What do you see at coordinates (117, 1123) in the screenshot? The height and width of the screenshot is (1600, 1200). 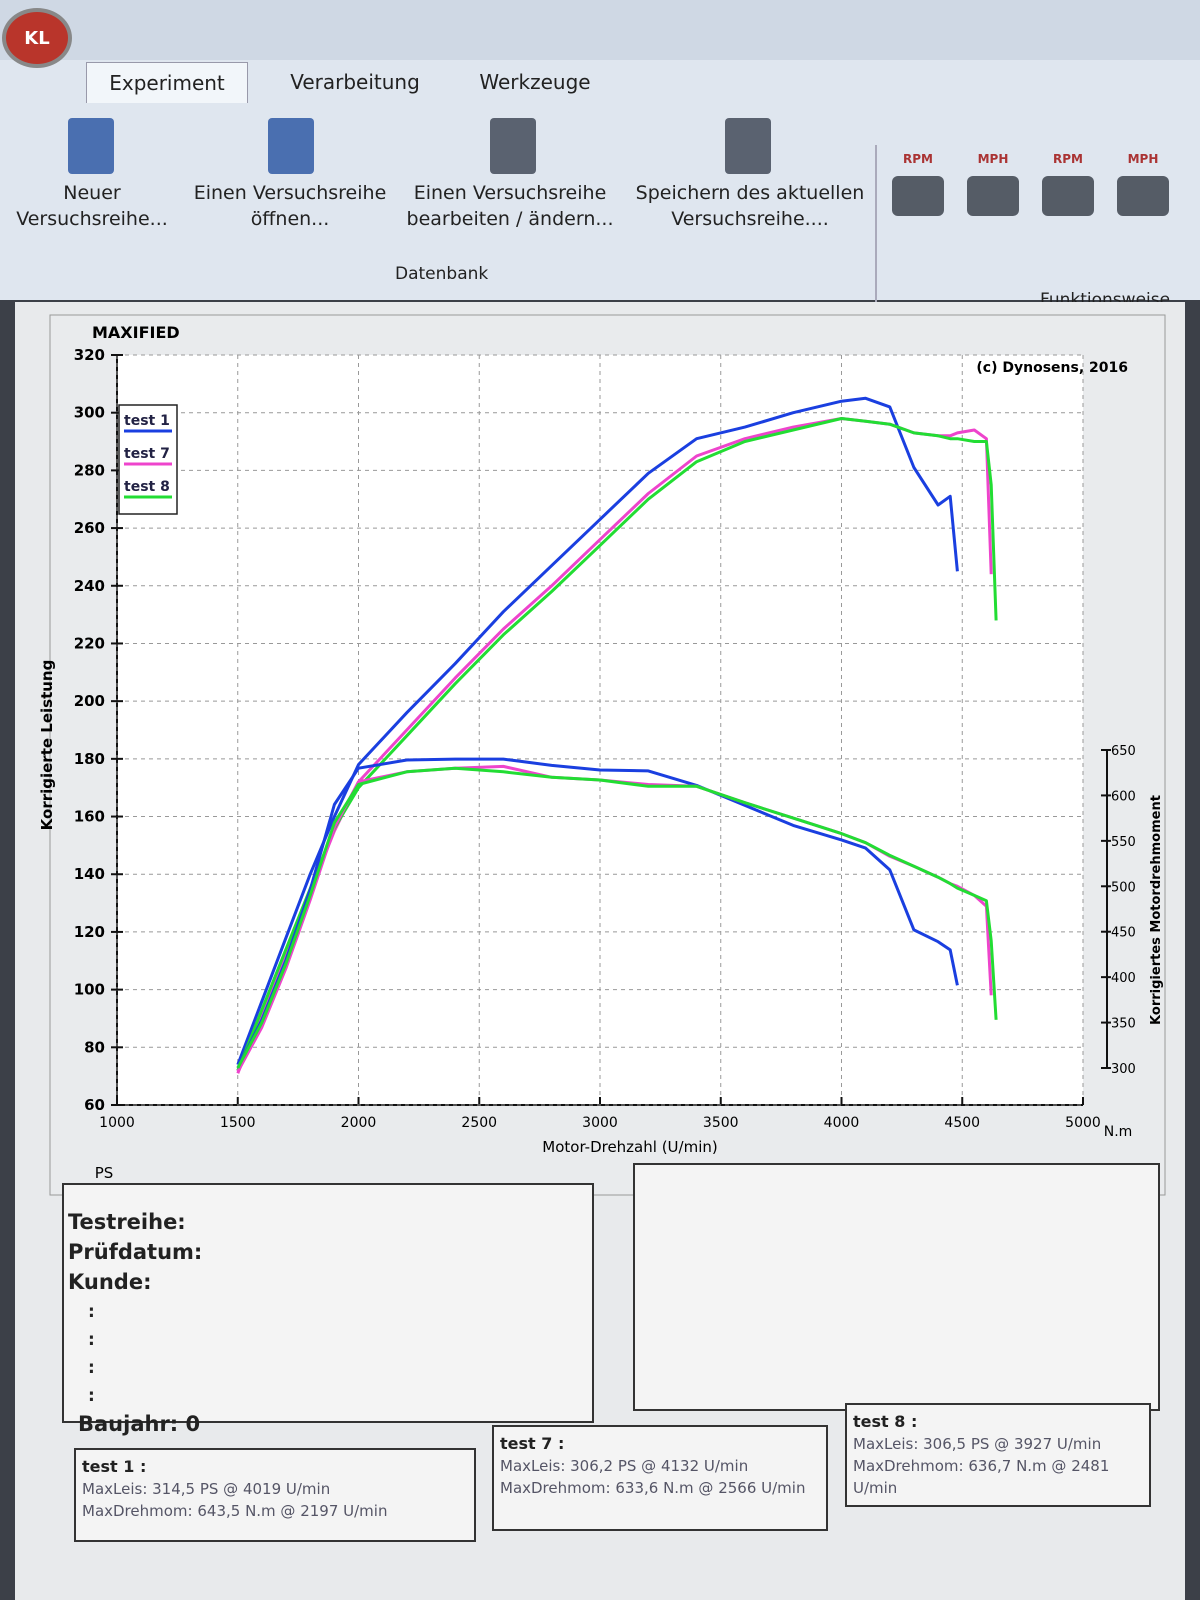 I see `x-tick-label: 1000` at bounding box center [117, 1123].